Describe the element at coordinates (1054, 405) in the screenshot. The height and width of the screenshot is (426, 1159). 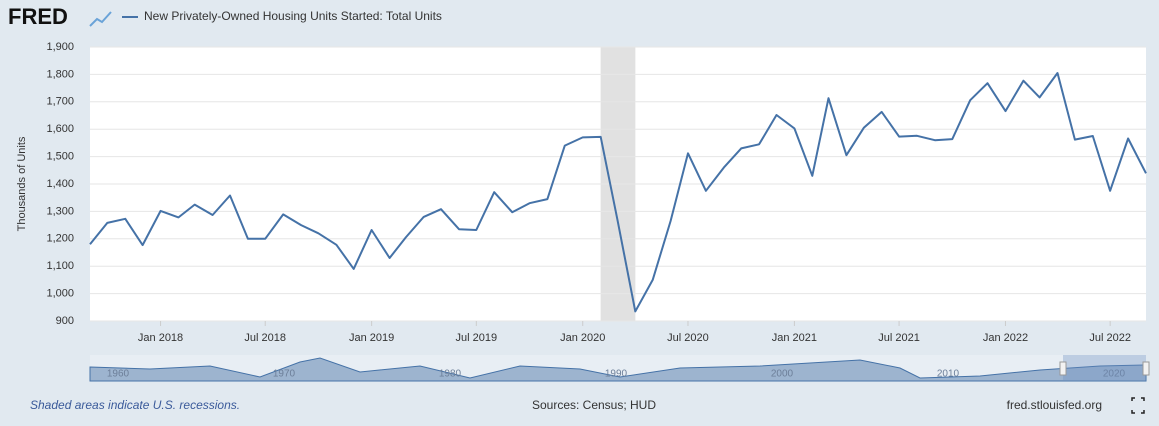
I see `site: fred.stlouisfed.org` at that location.